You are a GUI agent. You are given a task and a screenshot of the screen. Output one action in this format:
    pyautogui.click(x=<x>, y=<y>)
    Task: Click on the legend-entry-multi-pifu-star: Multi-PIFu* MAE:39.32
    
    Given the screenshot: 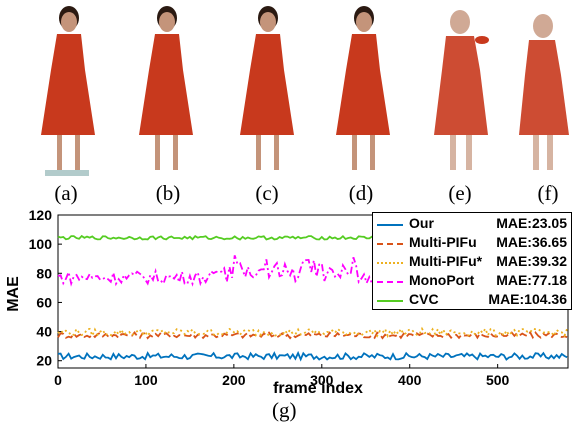 What is the action you would take?
    pyautogui.click(x=472, y=262)
    